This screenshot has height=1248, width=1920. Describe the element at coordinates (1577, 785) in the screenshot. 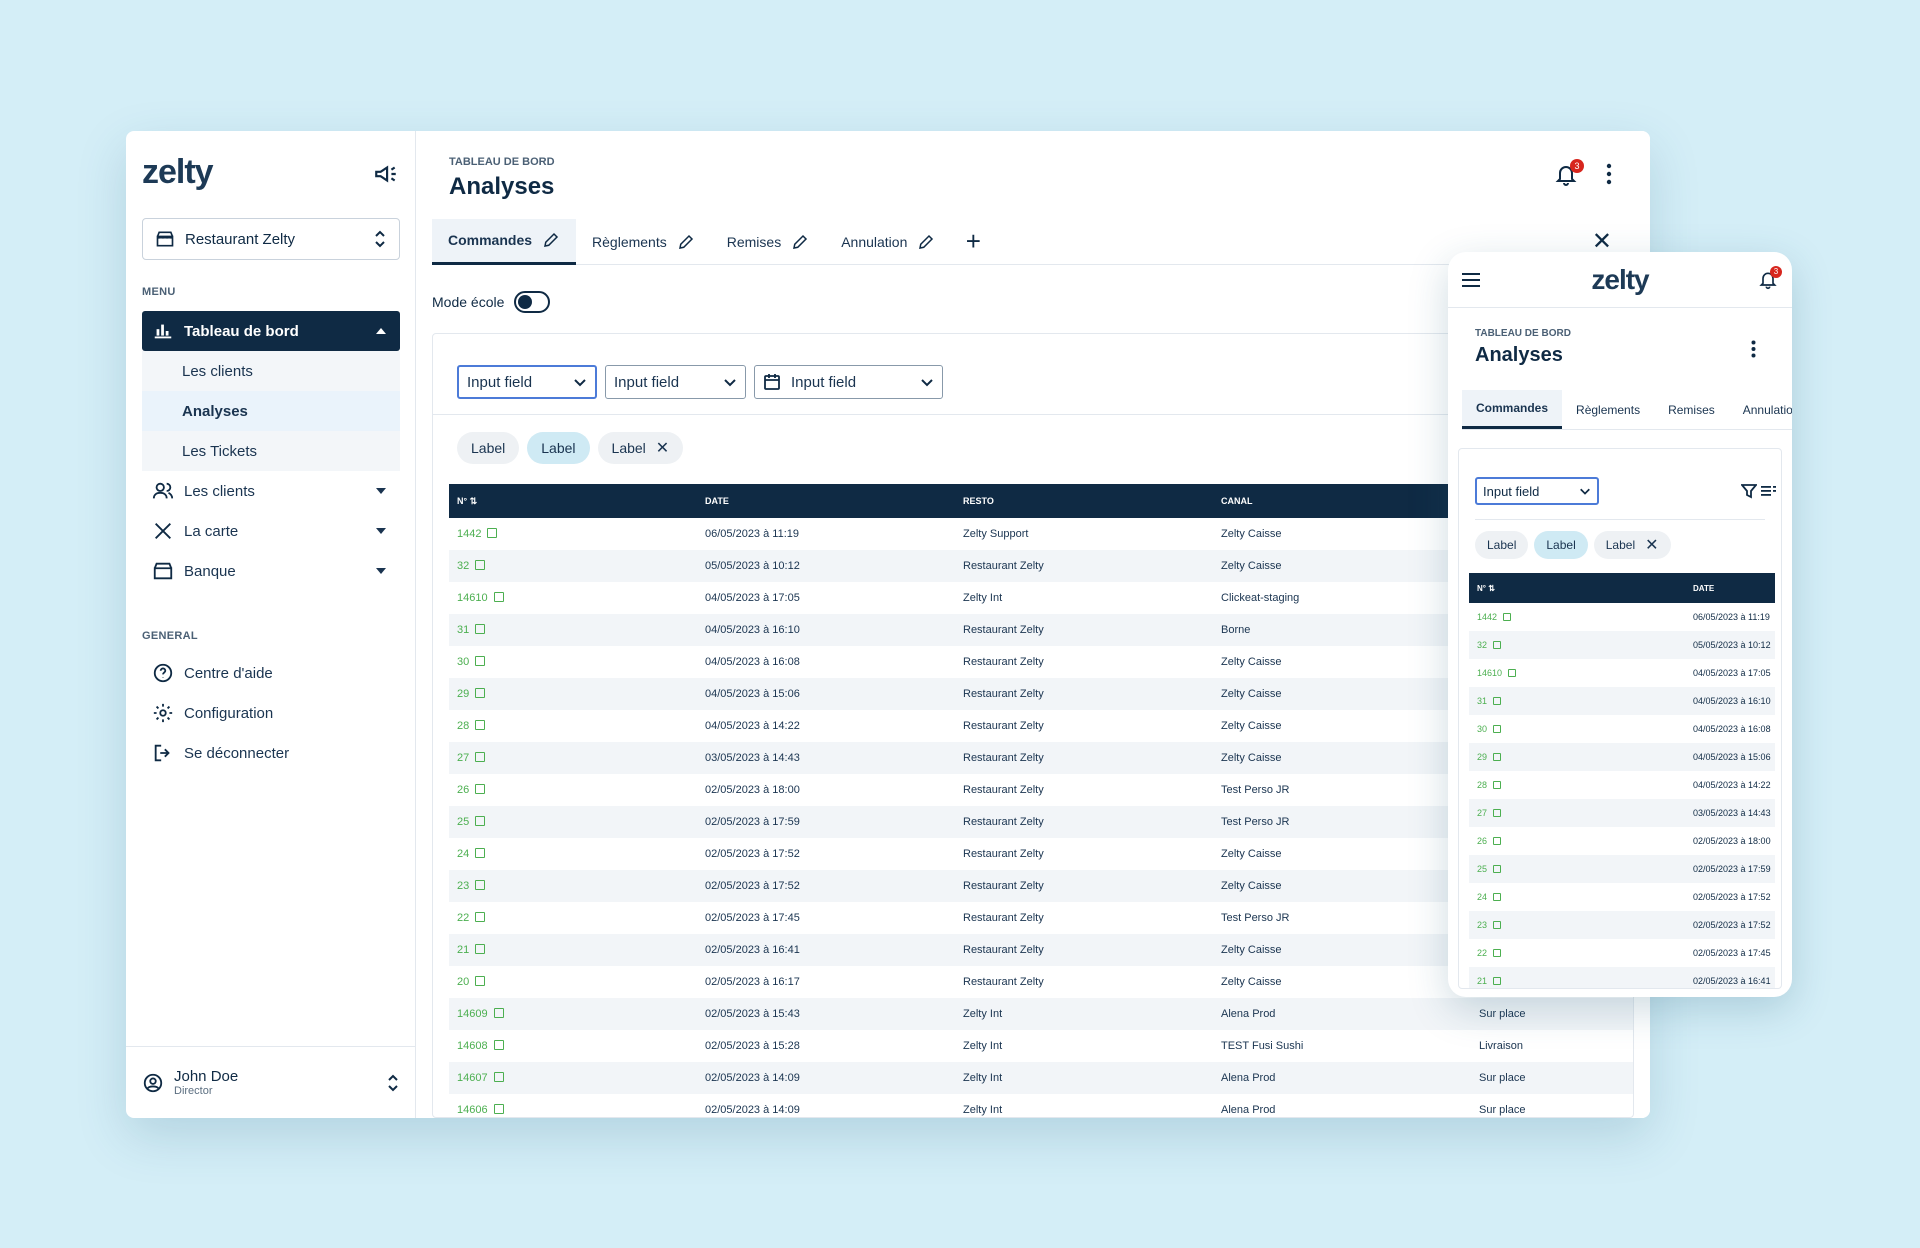

I see `order-number-link: 28` at that location.